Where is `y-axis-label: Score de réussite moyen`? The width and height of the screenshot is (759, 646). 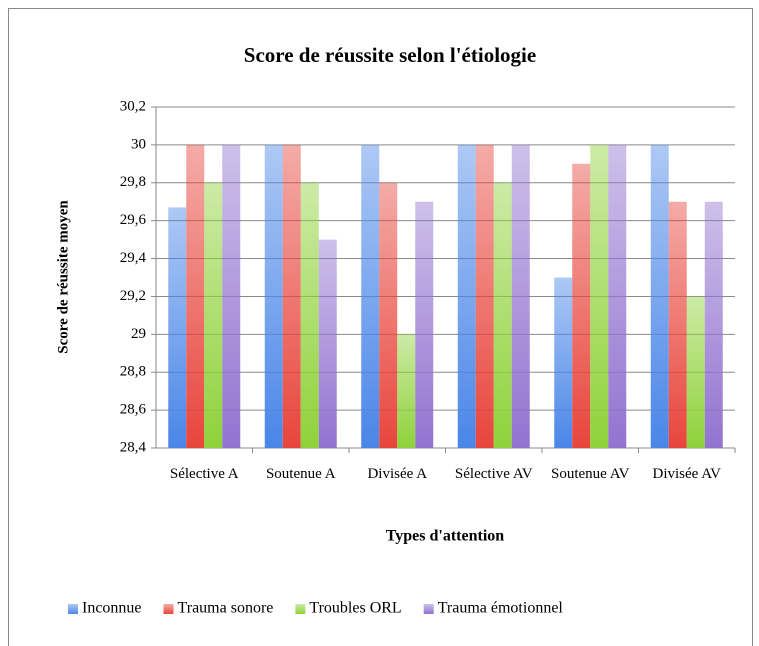
y-axis-label: Score de réussite moyen is located at coordinates (63, 277).